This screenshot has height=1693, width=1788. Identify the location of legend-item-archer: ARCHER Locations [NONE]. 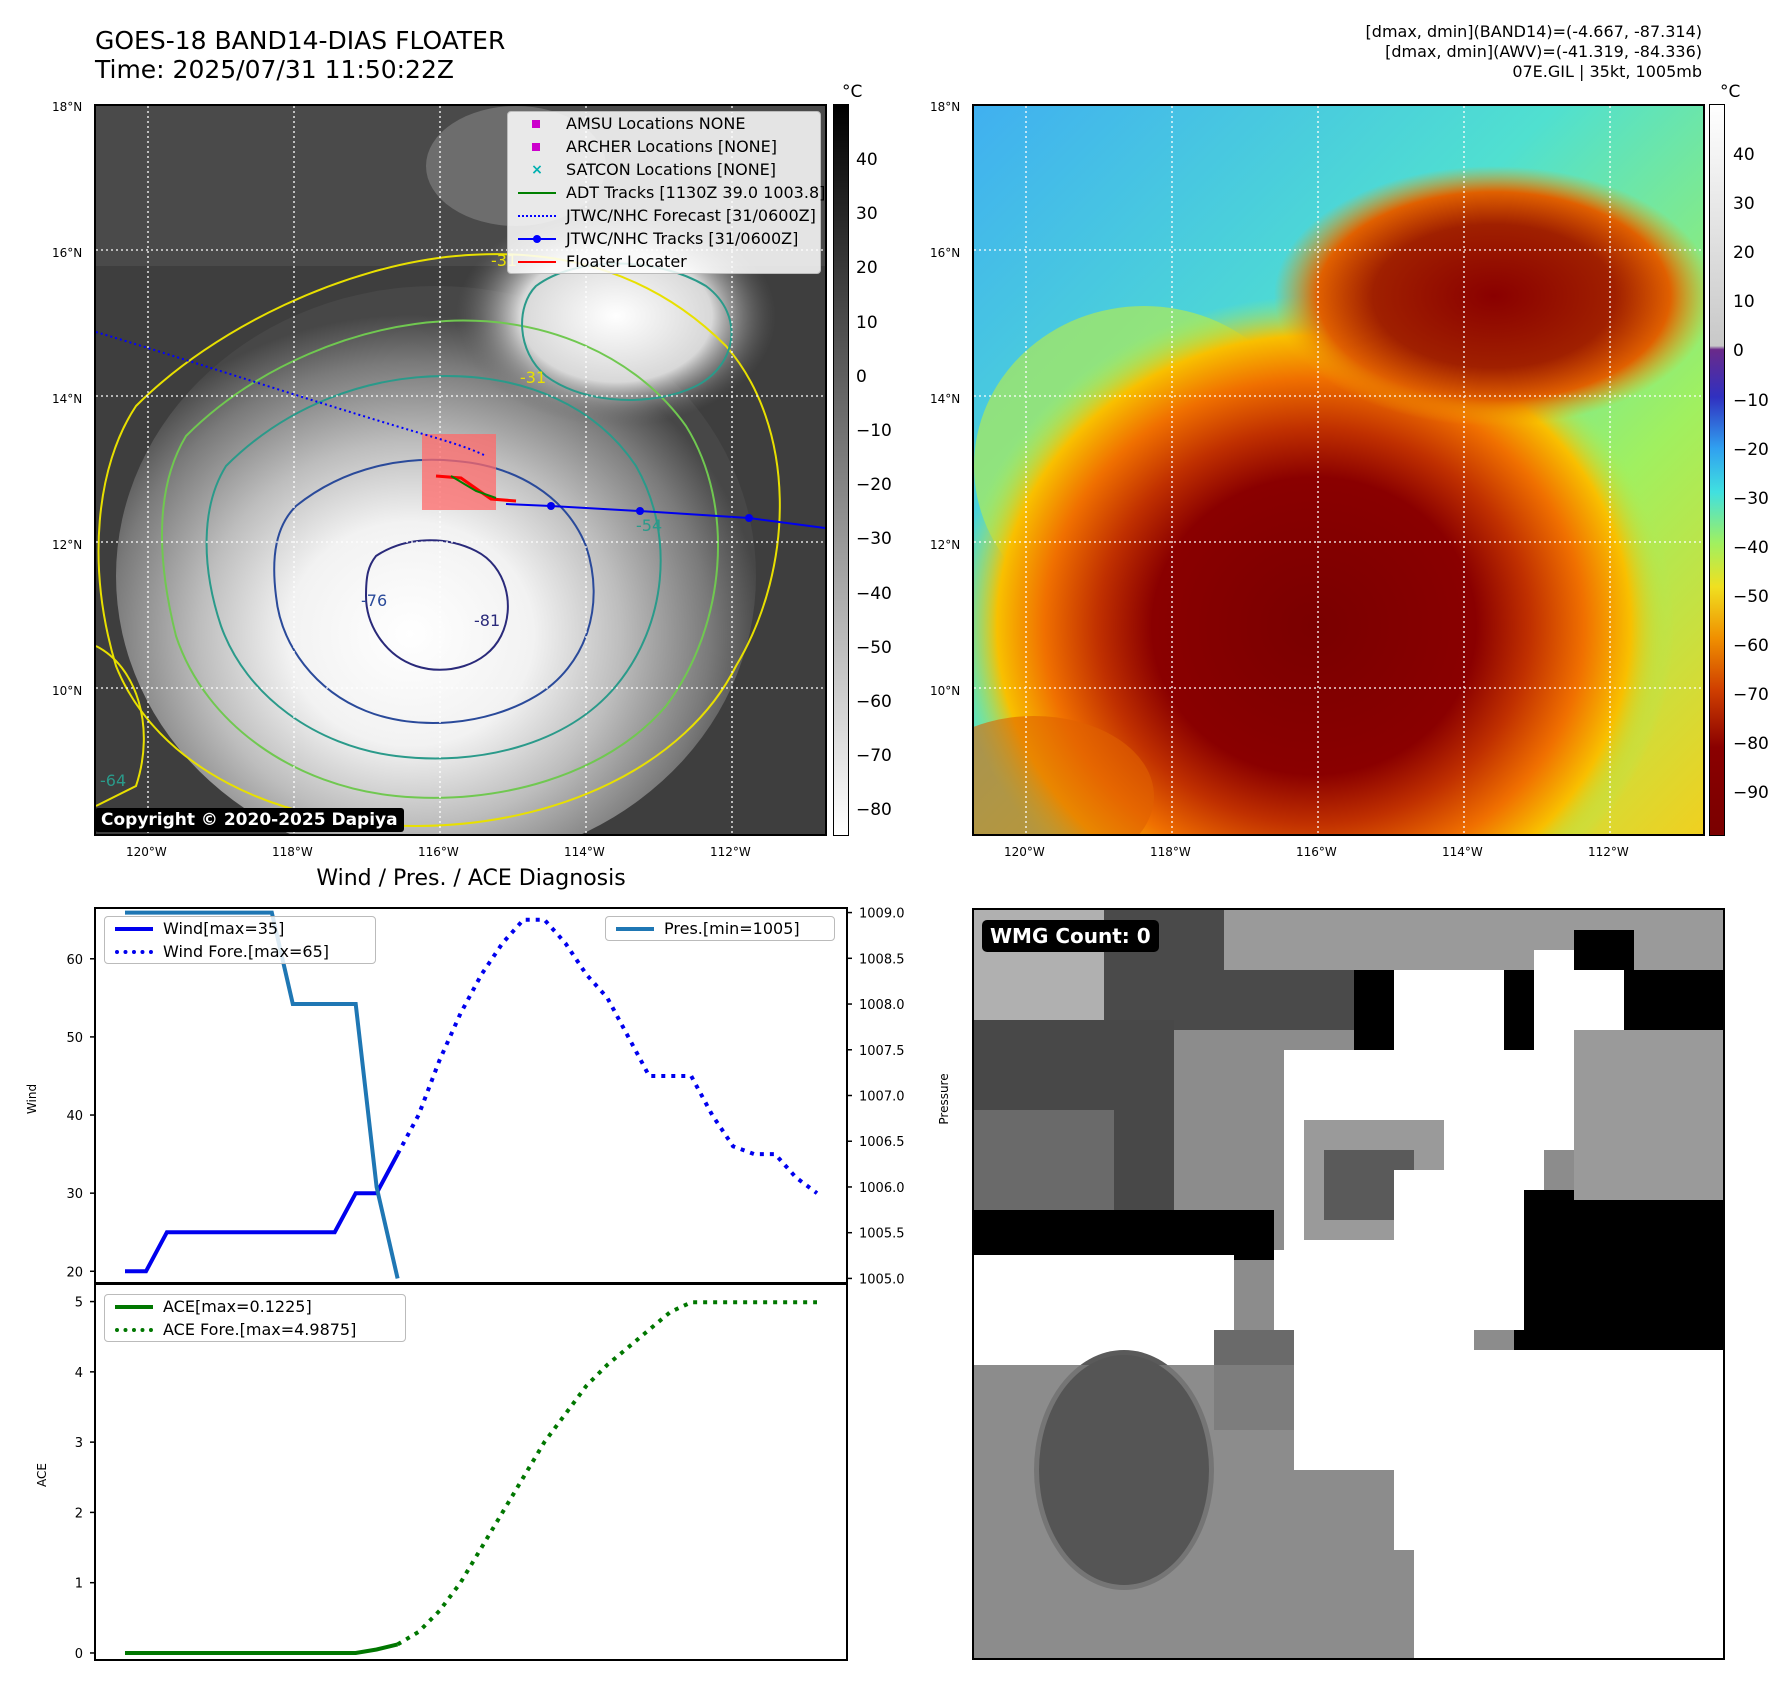
(664, 146).